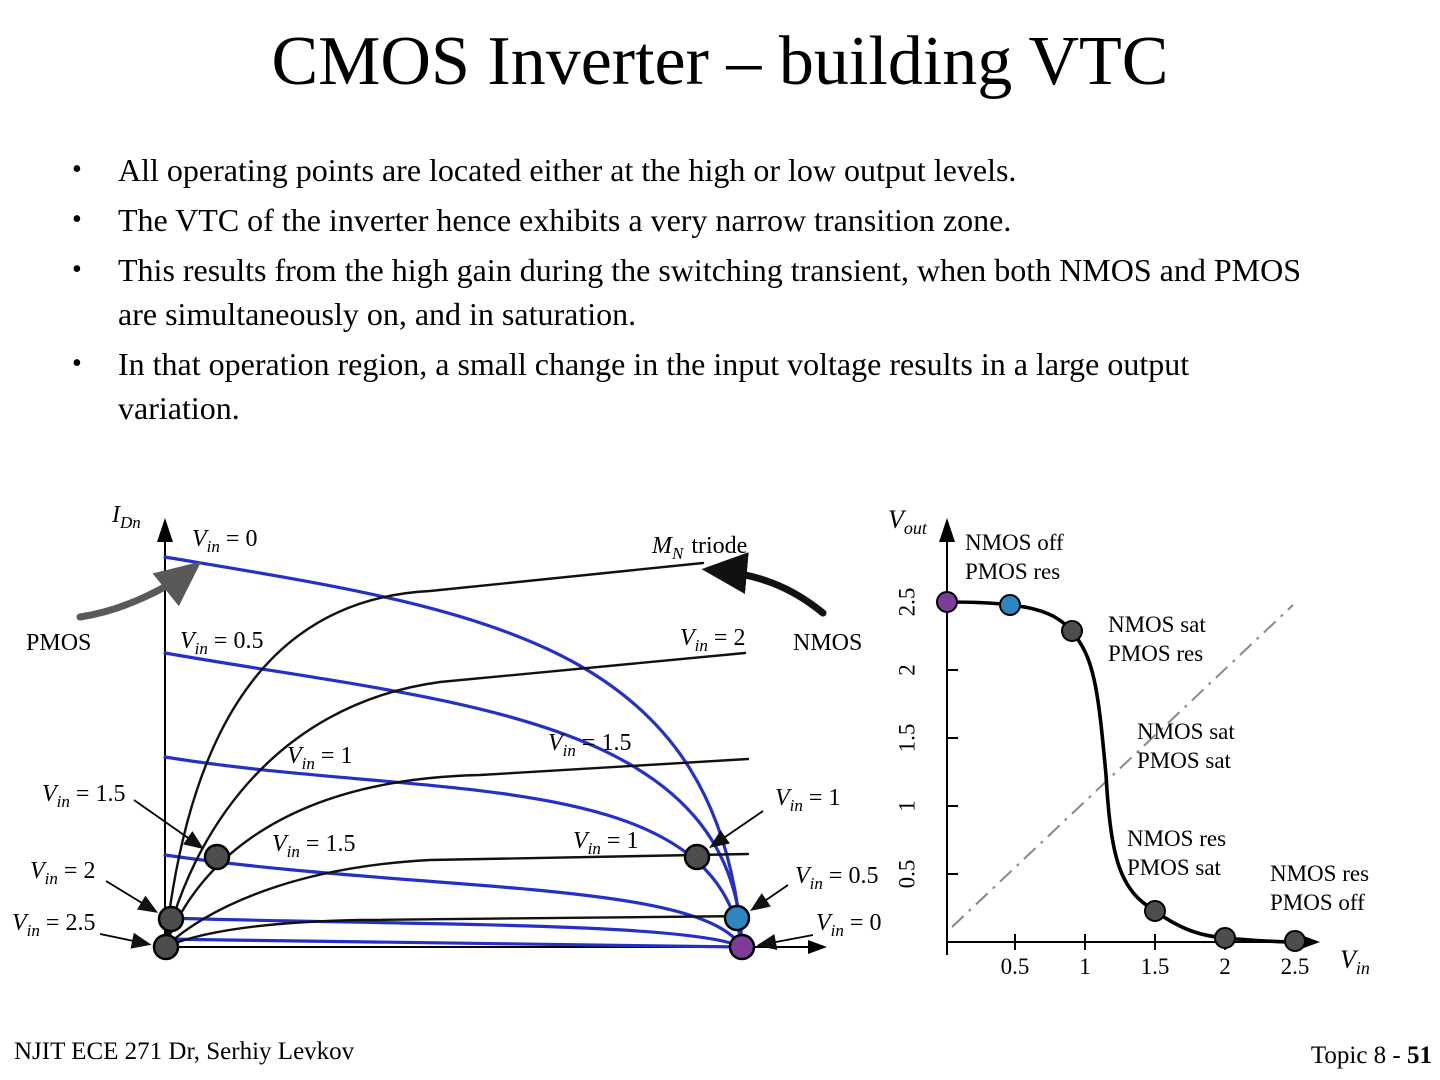 The height and width of the screenshot is (1080, 1440). Describe the element at coordinates (1176, 838) in the screenshot. I see `region-label-nmos-res-pmos-sat: NMOS res` at that location.